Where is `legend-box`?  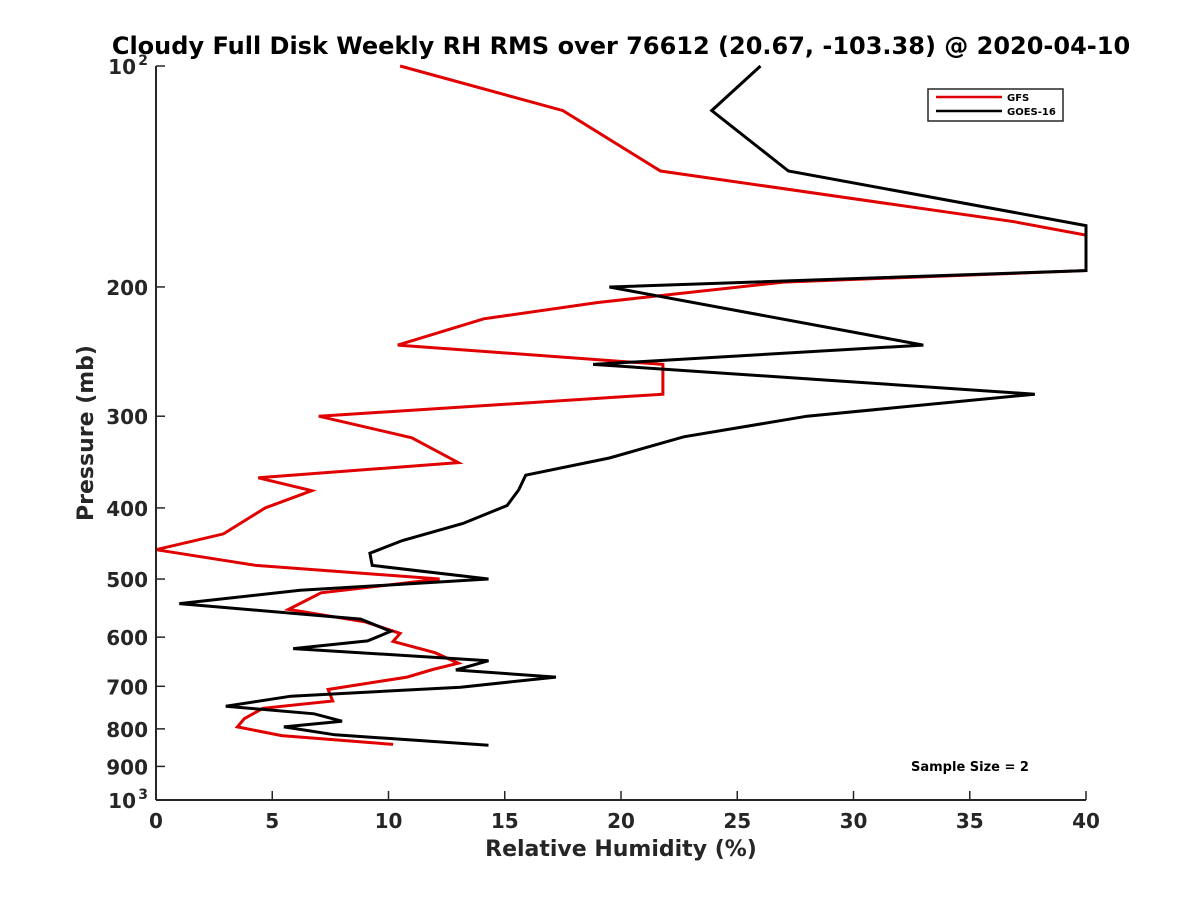
legend-box is located at coordinates (995, 105).